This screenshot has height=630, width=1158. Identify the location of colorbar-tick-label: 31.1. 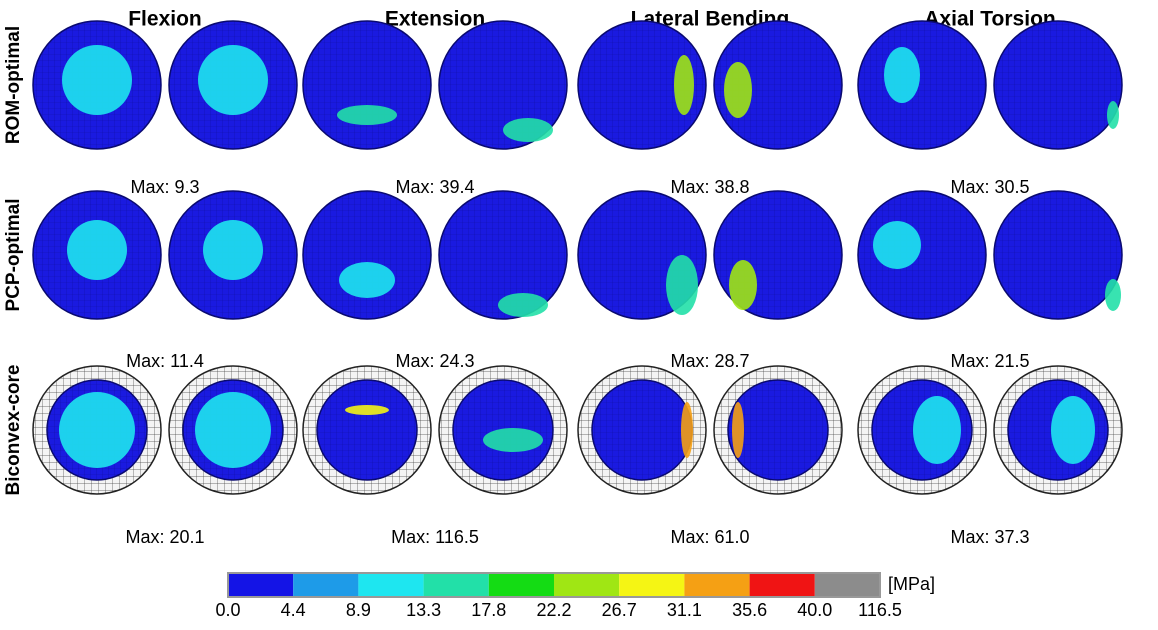
(684, 610).